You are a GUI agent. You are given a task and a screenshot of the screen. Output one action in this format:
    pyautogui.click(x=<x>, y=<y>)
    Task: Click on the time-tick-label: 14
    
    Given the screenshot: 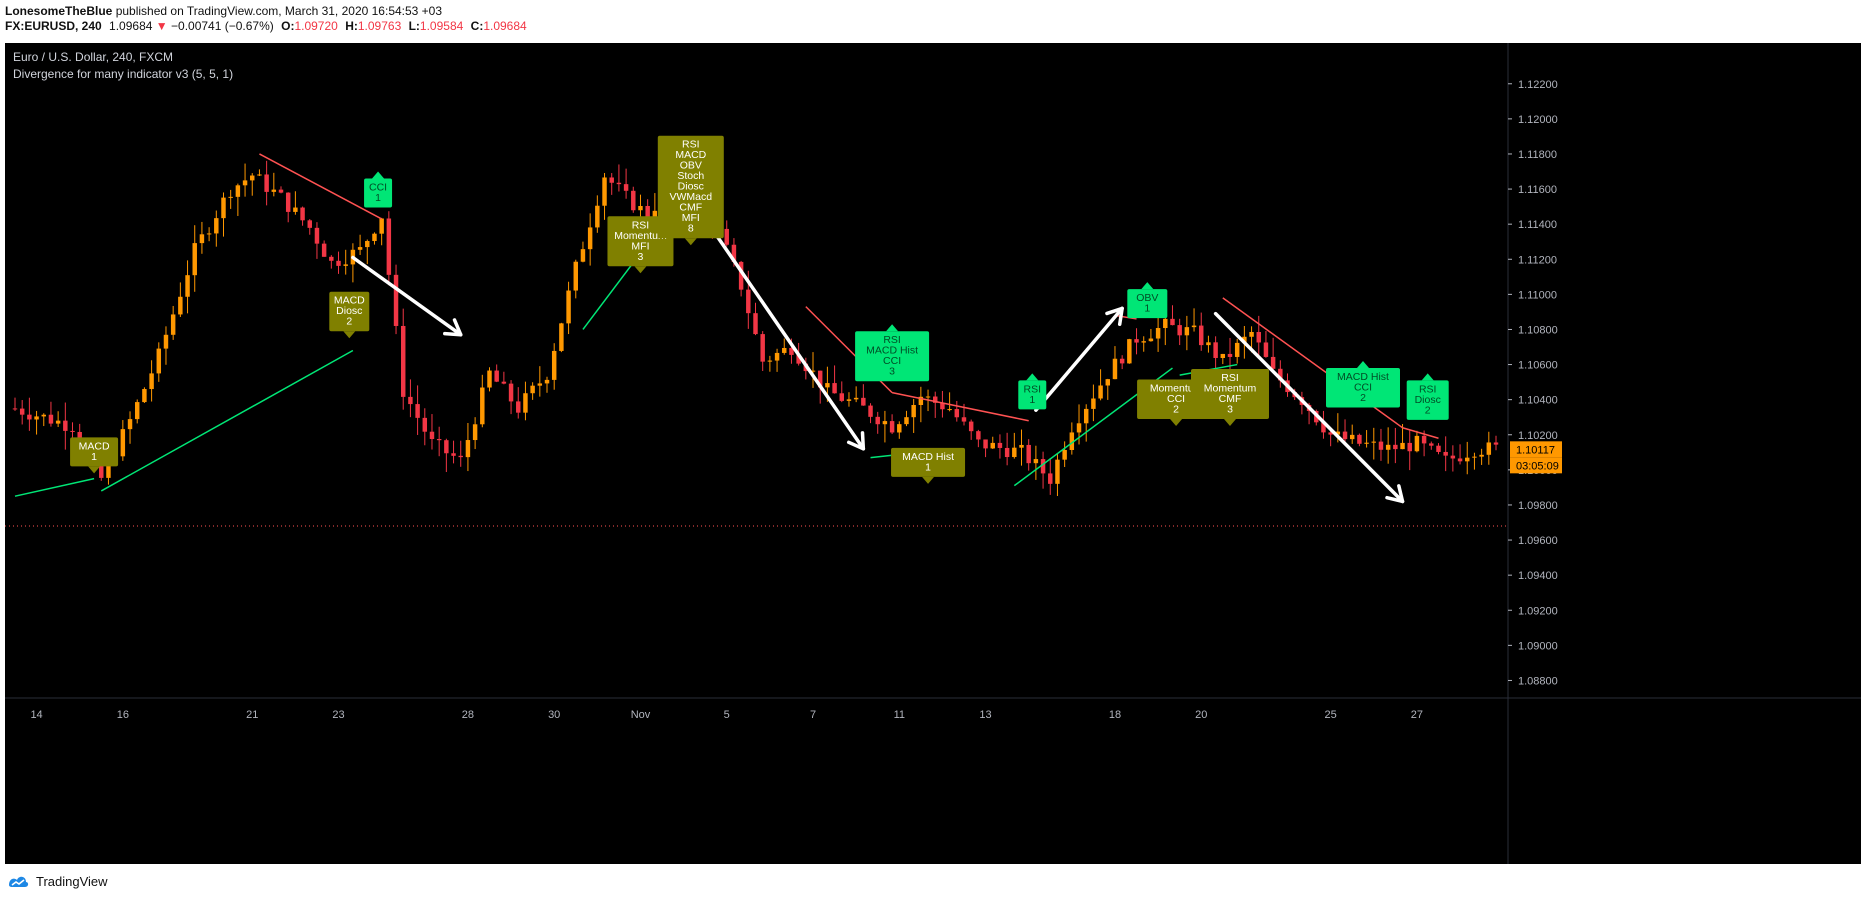 What is the action you would take?
    pyautogui.click(x=36, y=715)
    